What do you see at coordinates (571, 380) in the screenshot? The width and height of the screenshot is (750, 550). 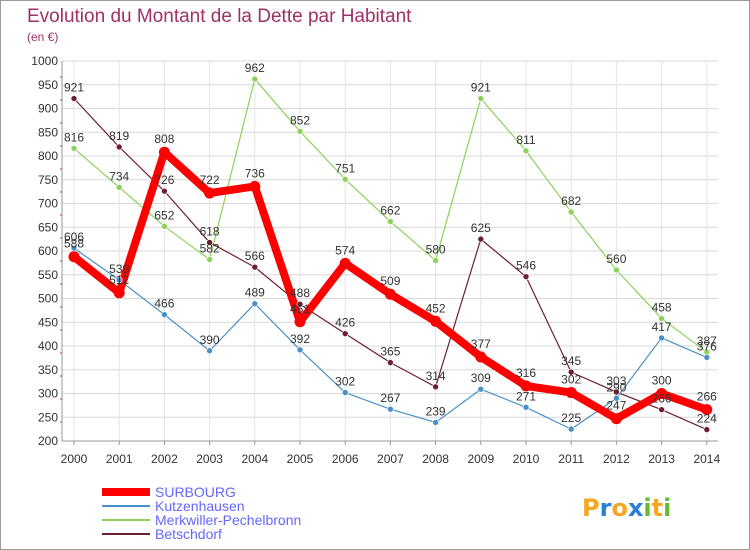 I see `data-label-surbourg: 302` at bounding box center [571, 380].